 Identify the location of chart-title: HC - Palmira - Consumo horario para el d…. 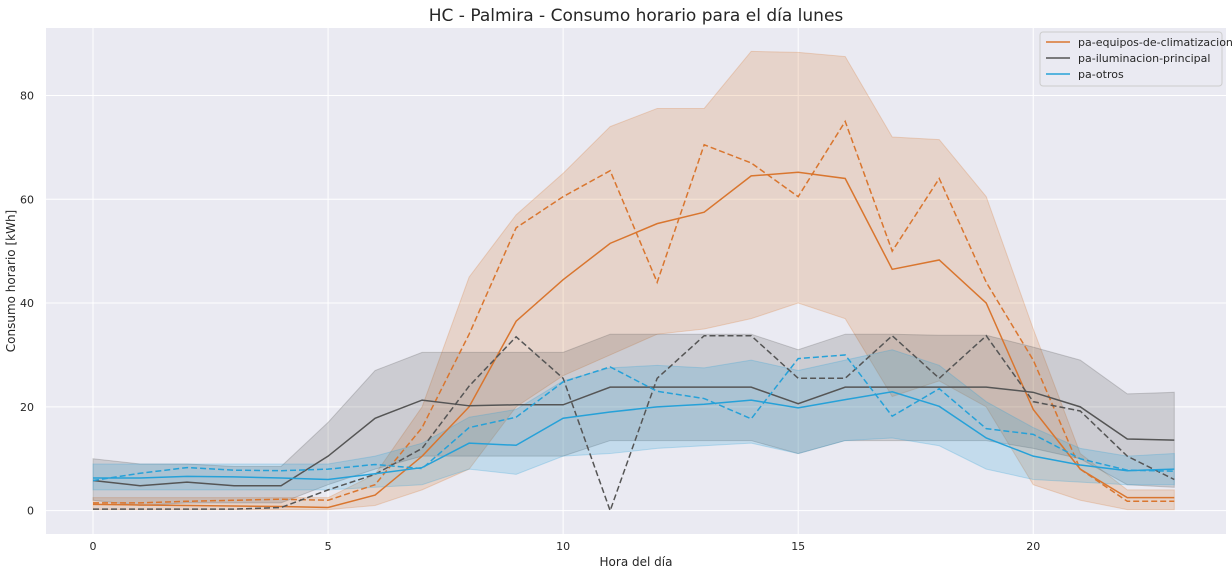
(636, 16).